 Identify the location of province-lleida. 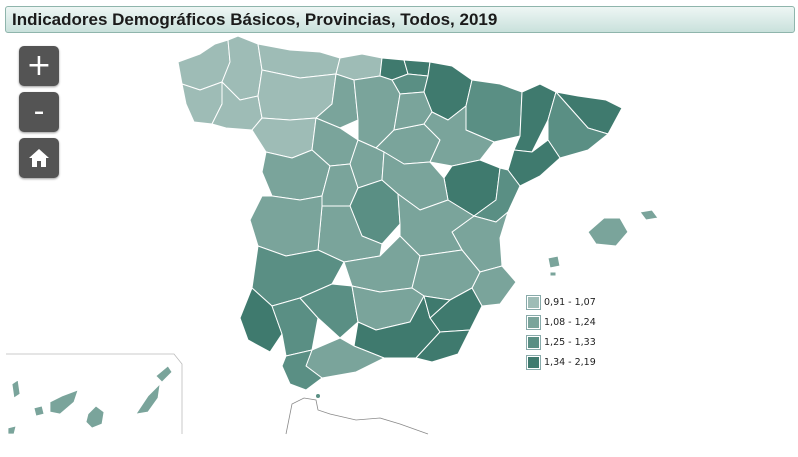
(535, 118).